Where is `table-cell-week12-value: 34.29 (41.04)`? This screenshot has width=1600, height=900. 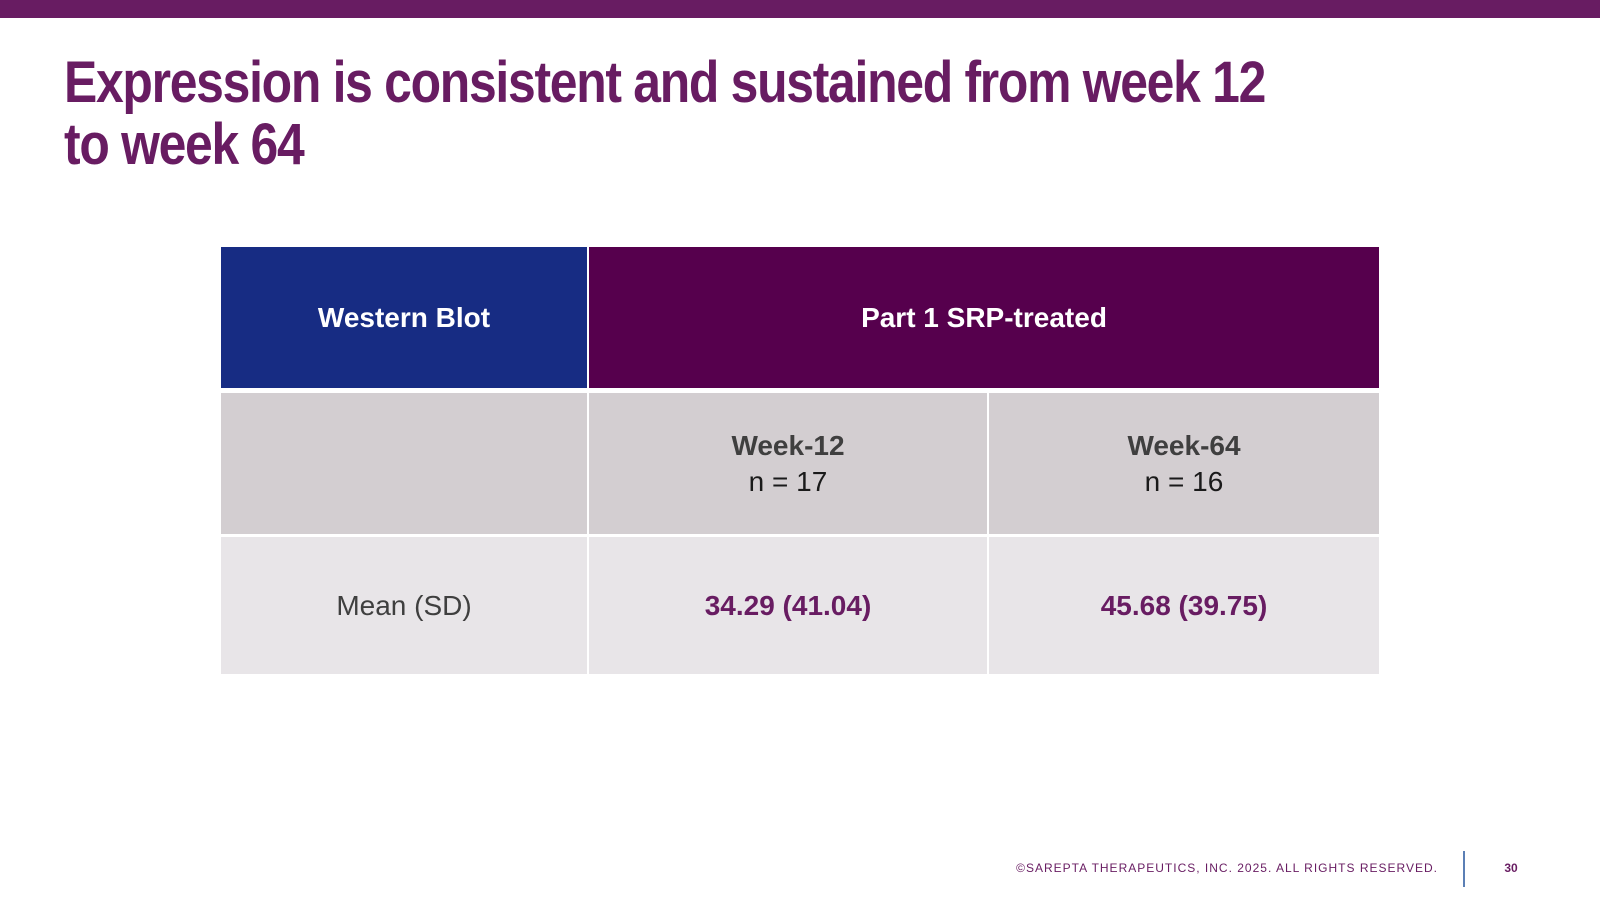
table-cell-week12-value: 34.29 (41.04) is located at coordinates (788, 605).